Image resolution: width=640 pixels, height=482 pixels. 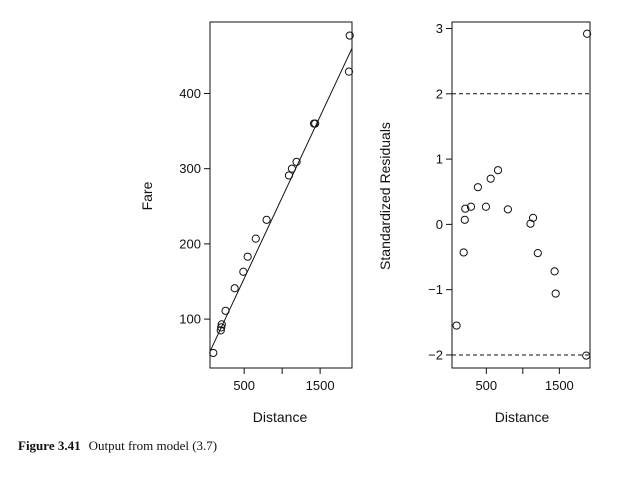 I want to click on y-tick-label: 300, so click(x=190, y=168).